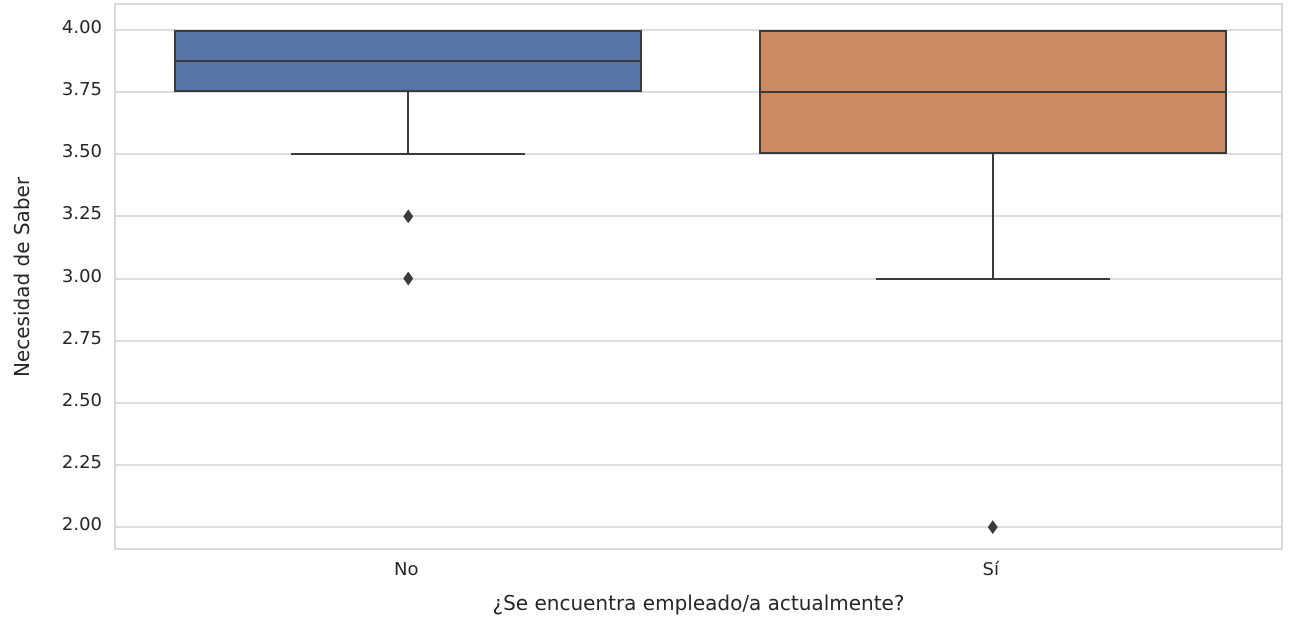 This screenshot has width=1297, height=624. Describe the element at coordinates (81, 462) in the screenshot. I see `y-tick-label: 2.25` at that location.